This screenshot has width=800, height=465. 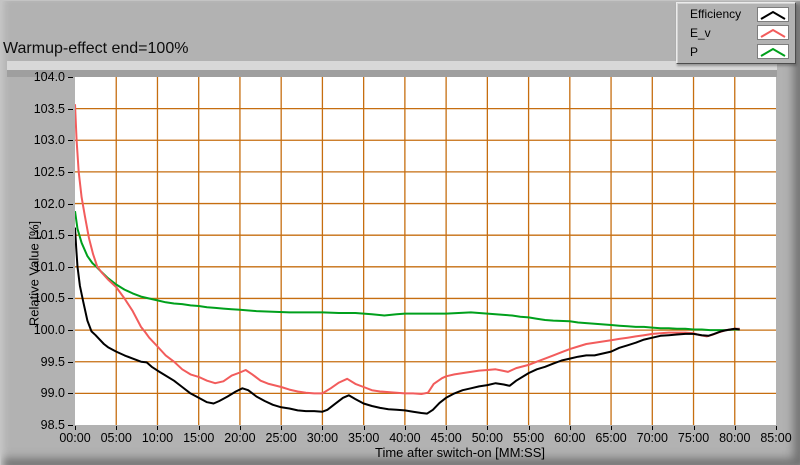 I want to click on legend-item-p: P, so click(x=736, y=52).